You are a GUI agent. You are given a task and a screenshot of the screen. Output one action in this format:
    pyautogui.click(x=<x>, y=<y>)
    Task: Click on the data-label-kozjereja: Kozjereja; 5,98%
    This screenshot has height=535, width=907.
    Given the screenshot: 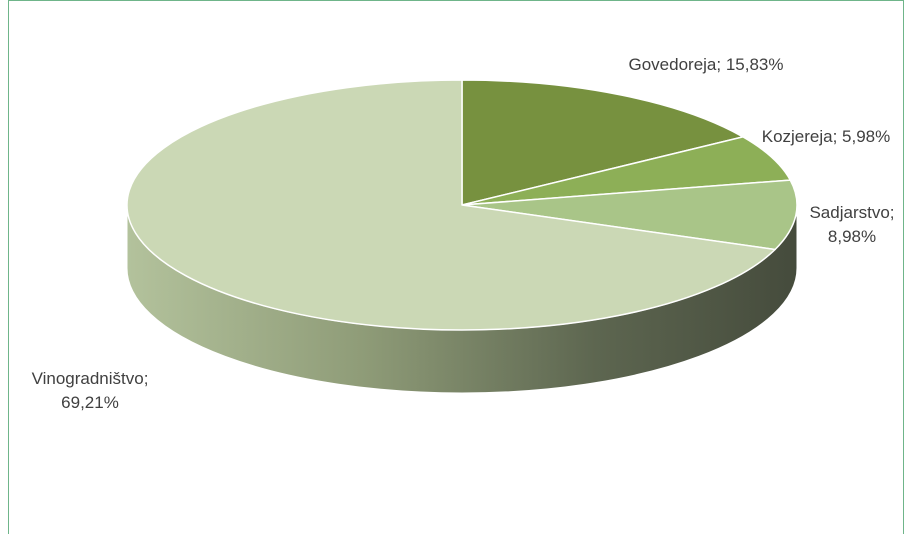 What is the action you would take?
    pyautogui.click(x=826, y=136)
    